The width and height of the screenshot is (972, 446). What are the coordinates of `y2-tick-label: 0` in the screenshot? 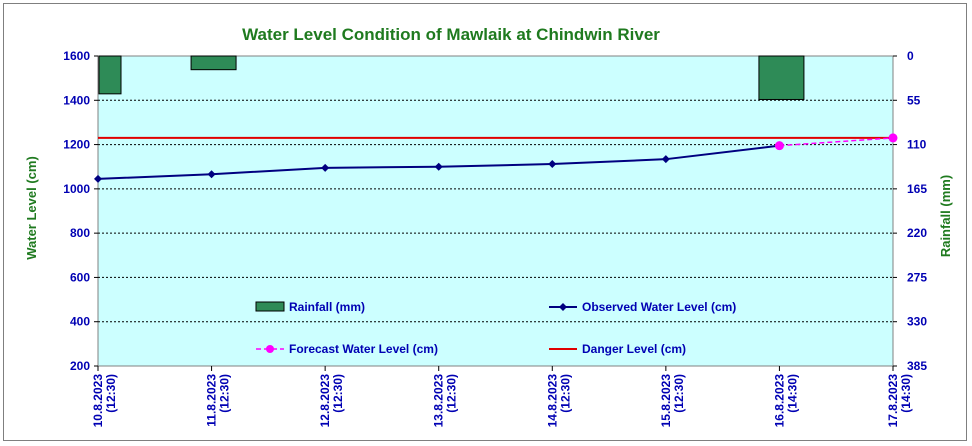 It's located at (910, 56).